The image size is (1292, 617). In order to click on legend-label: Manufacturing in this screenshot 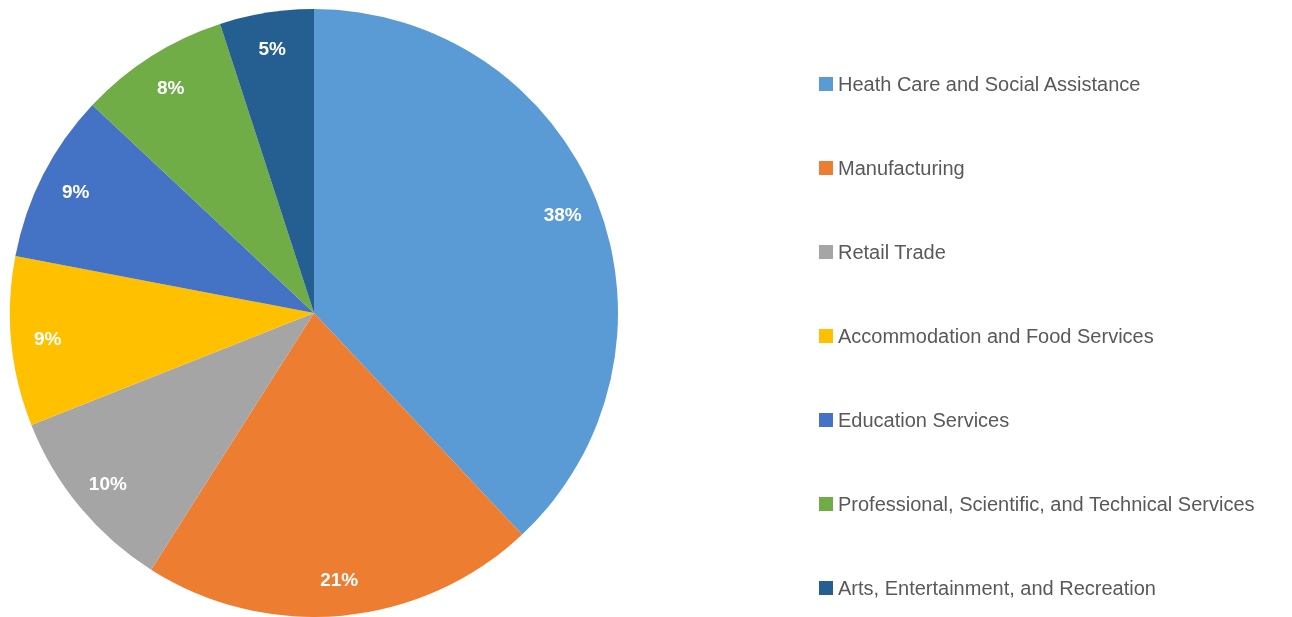, I will do `click(901, 168)`.